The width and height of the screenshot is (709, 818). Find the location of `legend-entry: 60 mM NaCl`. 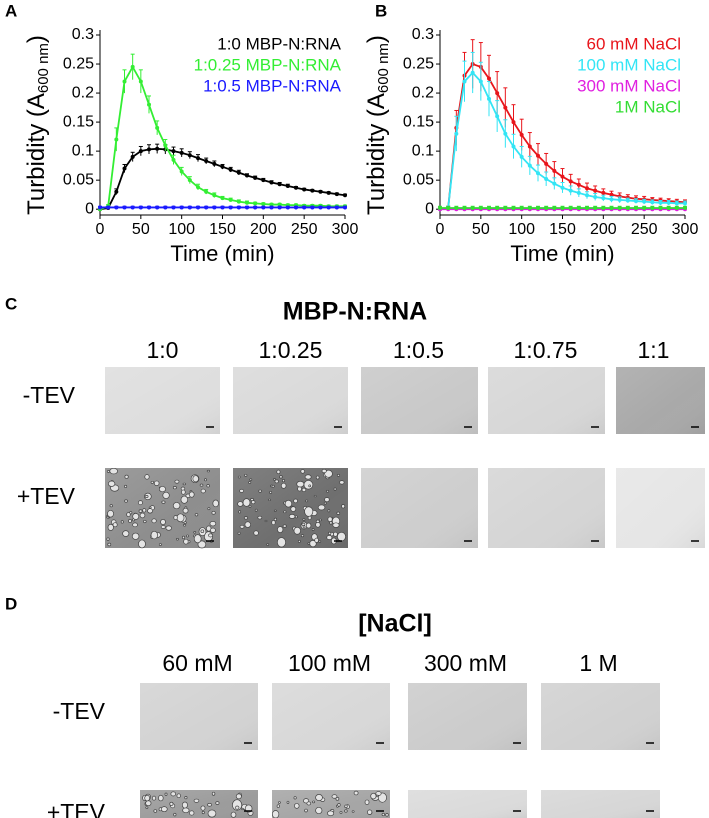

legend-entry: 60 mM NaCl is located at coordinates (634, 43).